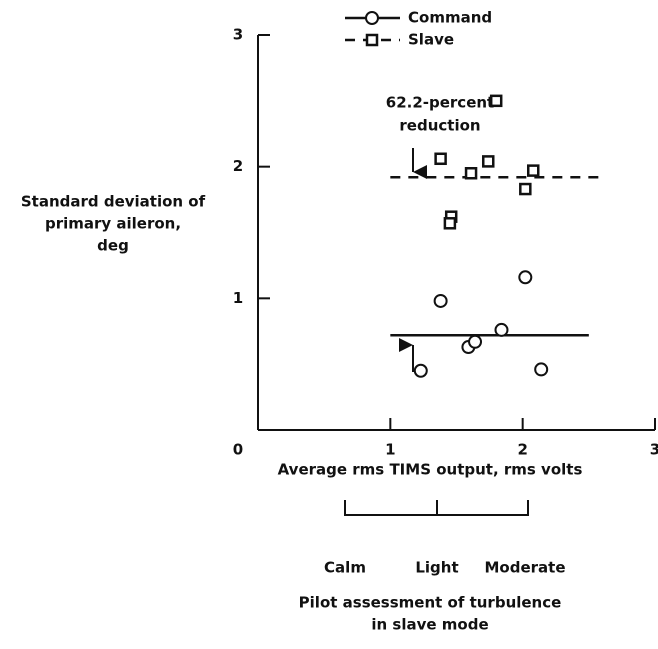  I want to click on y-label: primary aileron,, so click(113, 224).